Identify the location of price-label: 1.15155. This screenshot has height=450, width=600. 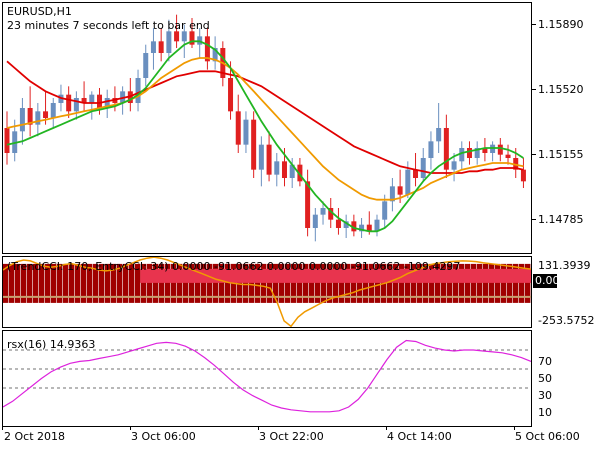
(561, 154).